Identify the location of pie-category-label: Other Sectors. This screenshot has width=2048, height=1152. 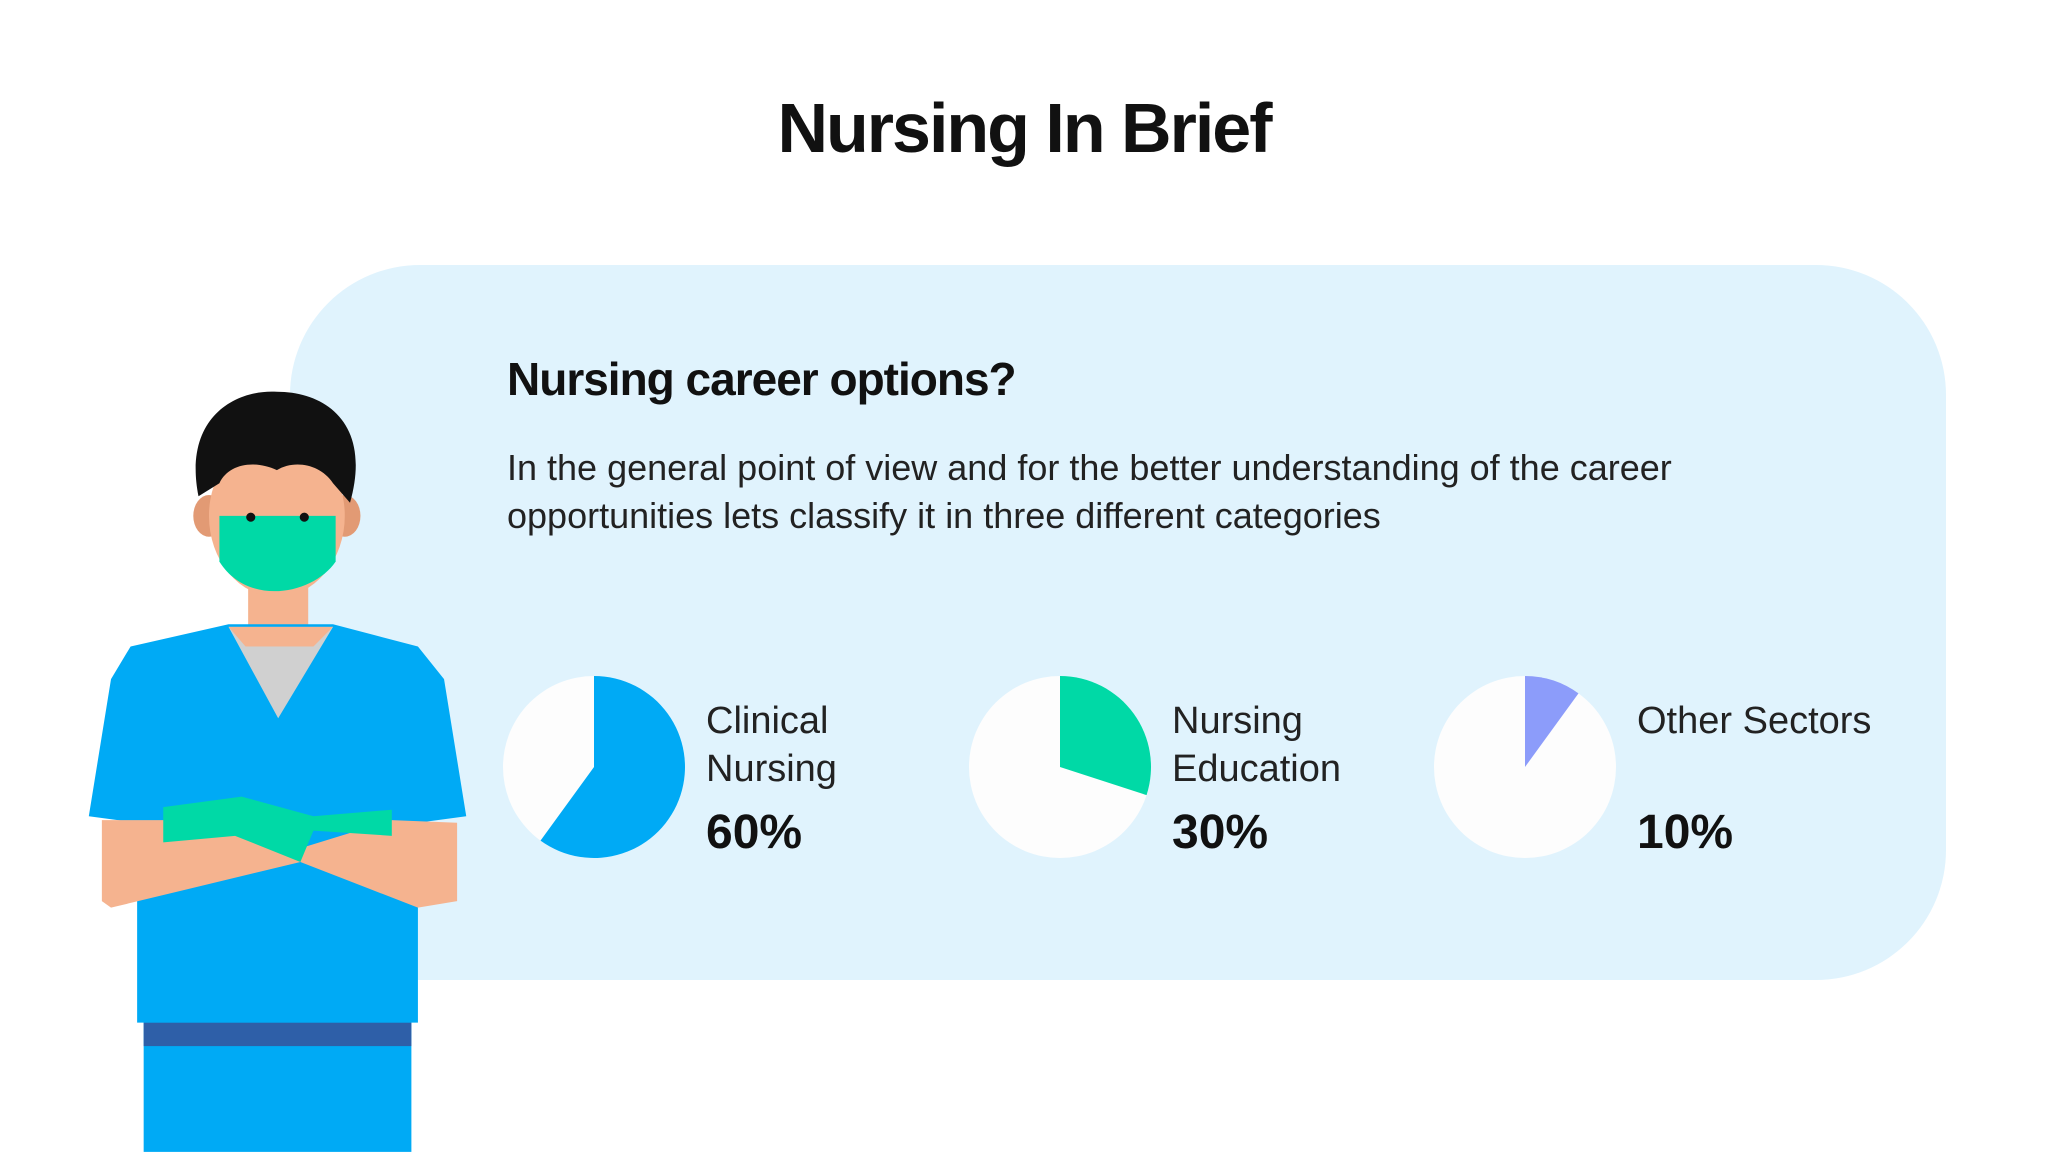
(1754, 721).